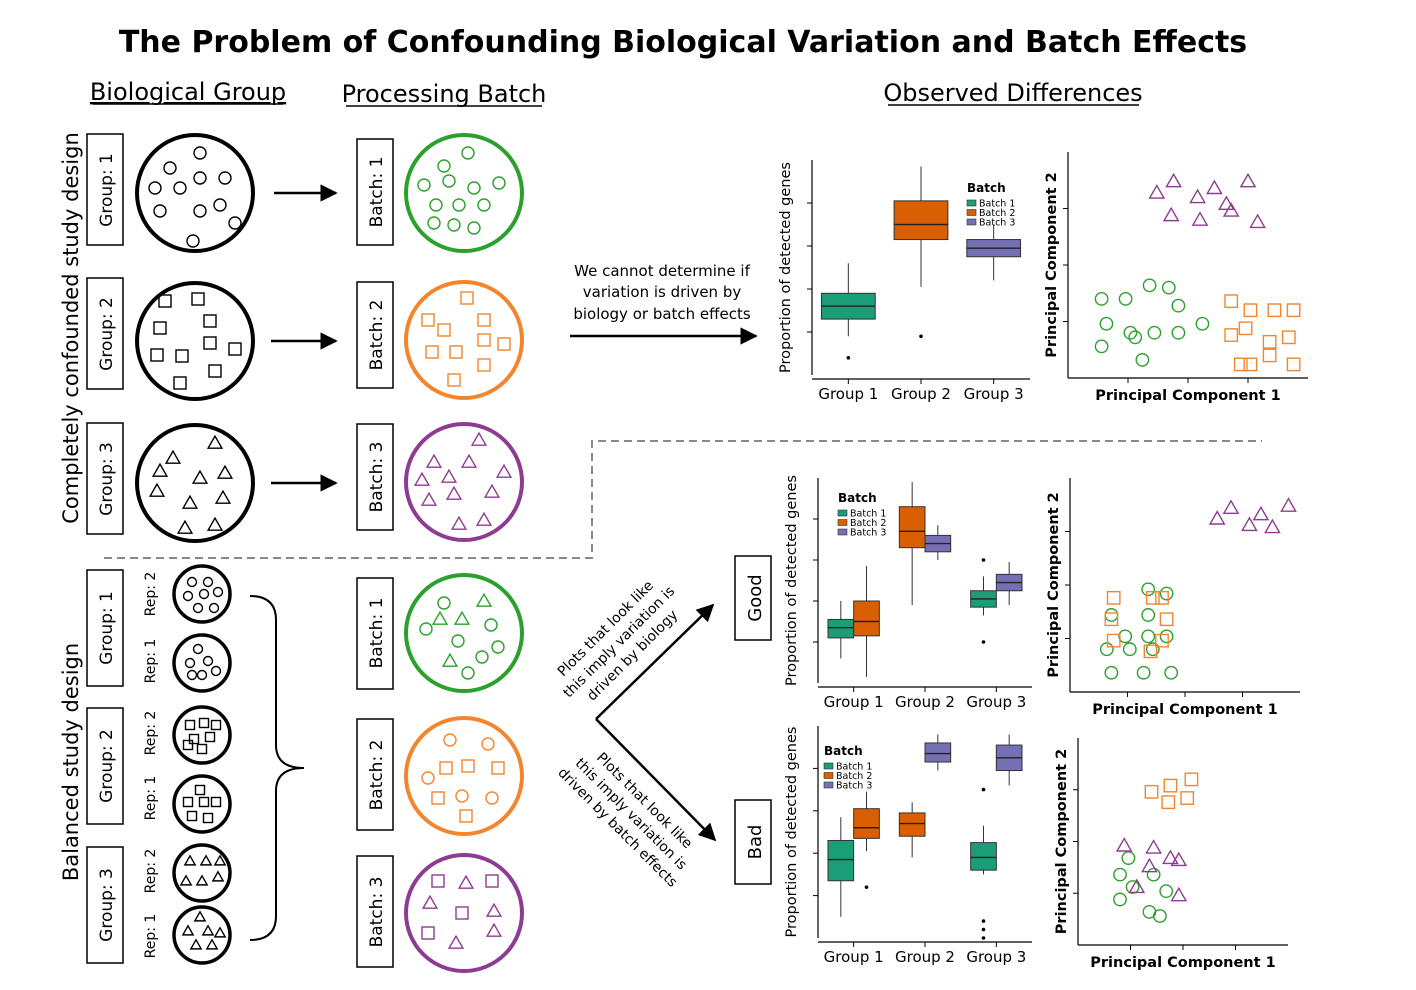 Image resolution: width=1416 pixels, height=990 pixels. I want to click on group-label-box: Group: 1, so click(105, 189).